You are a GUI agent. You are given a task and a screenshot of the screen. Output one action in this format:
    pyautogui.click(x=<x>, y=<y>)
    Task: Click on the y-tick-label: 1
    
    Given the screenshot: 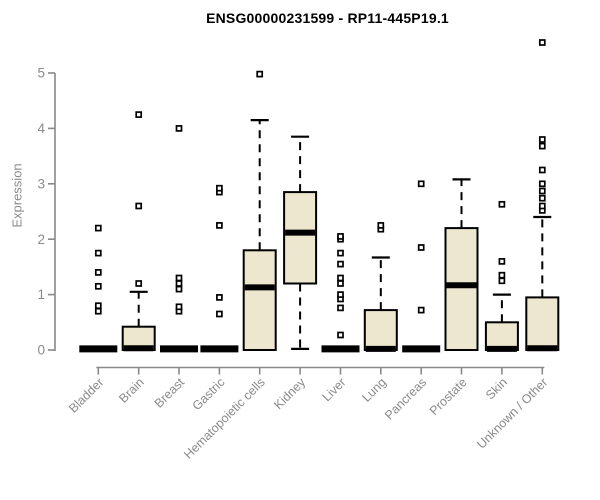 What is the action you would take?
    pyautogui.click(x=41, y=294)
    